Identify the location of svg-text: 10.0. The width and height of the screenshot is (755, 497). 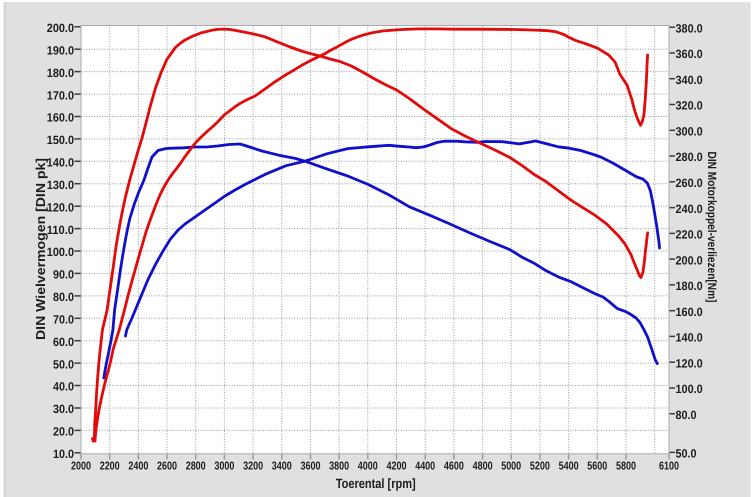
(63, 454).